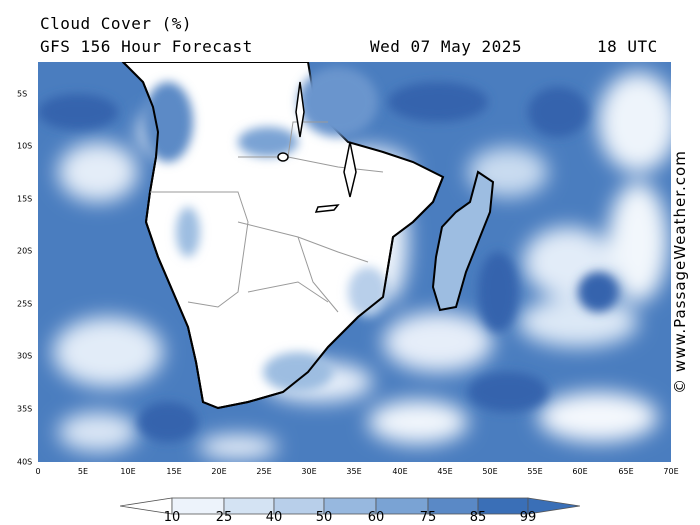 The width and height of the screenshot is (700, 525). What do you see at coordinates (490, 471) in the screenshot?
I see `lon-label: 50E` at bounding box center [490, 471].